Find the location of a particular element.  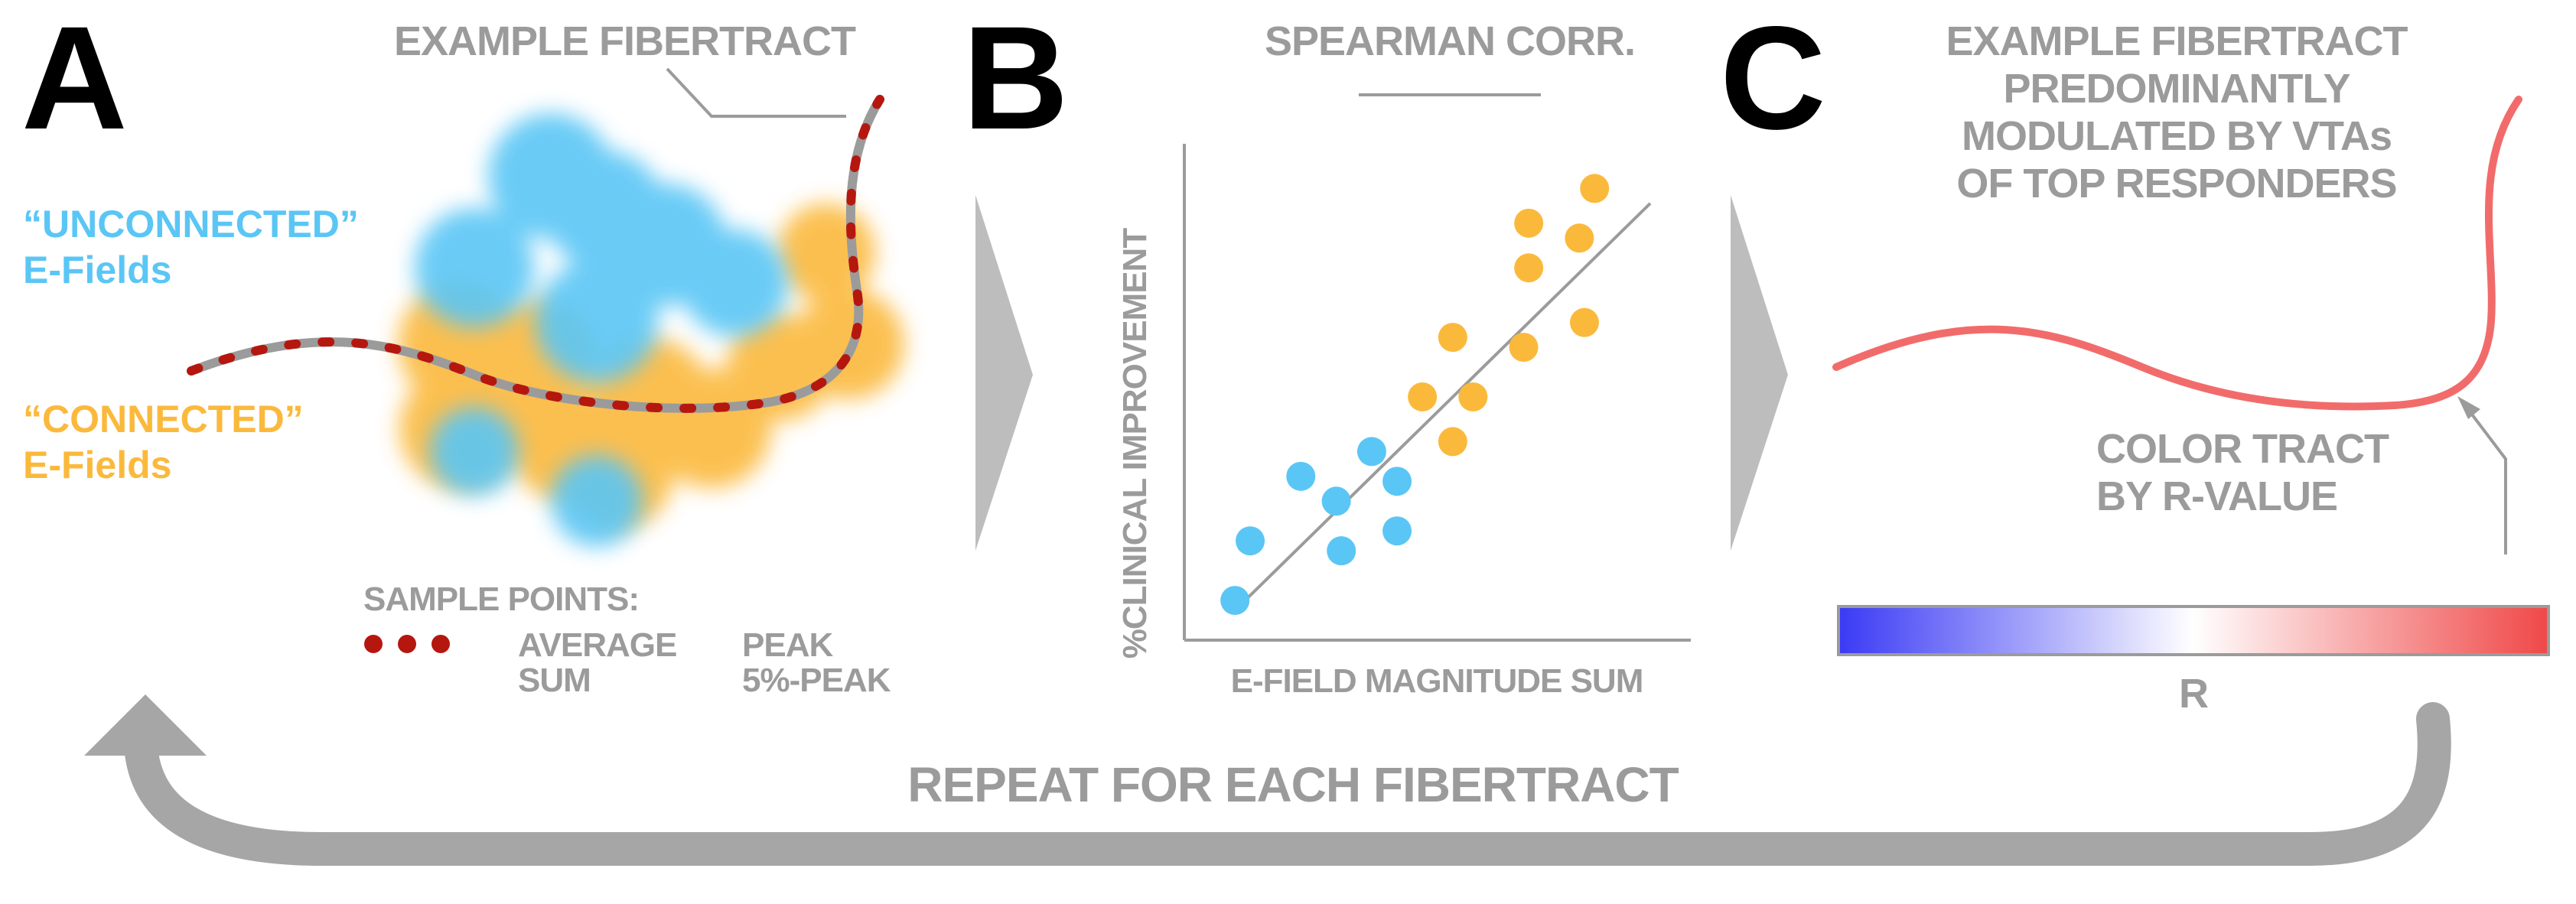

r-colorbar is located at coordinates (2194, 630).